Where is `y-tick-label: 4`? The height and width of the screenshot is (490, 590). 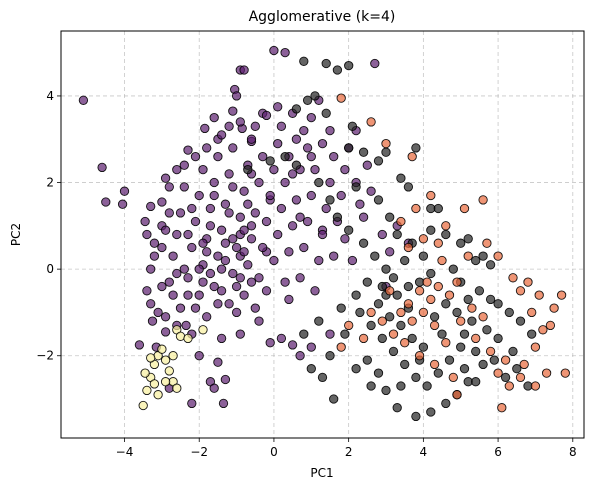 y-tick-label: 4 is located at coordinates (50, 96).